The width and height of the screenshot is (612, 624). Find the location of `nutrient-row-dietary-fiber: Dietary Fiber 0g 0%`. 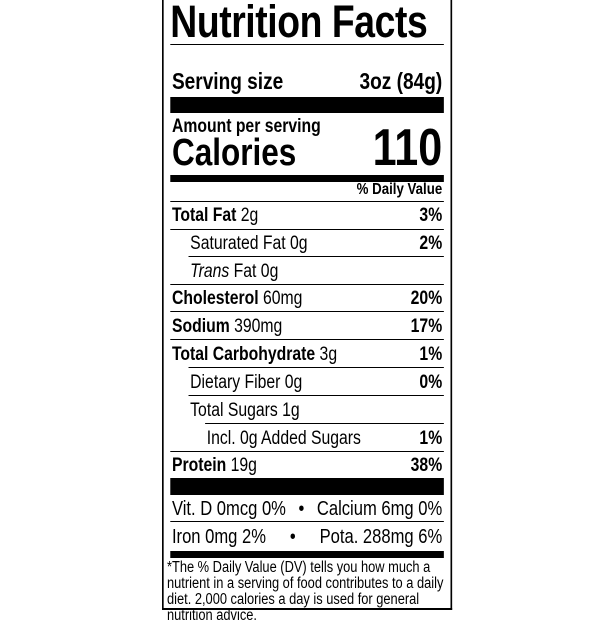

nutrient-row-dietary-fiber: Dietary Fiber 0g 0% is located at coordinates (316, 382).